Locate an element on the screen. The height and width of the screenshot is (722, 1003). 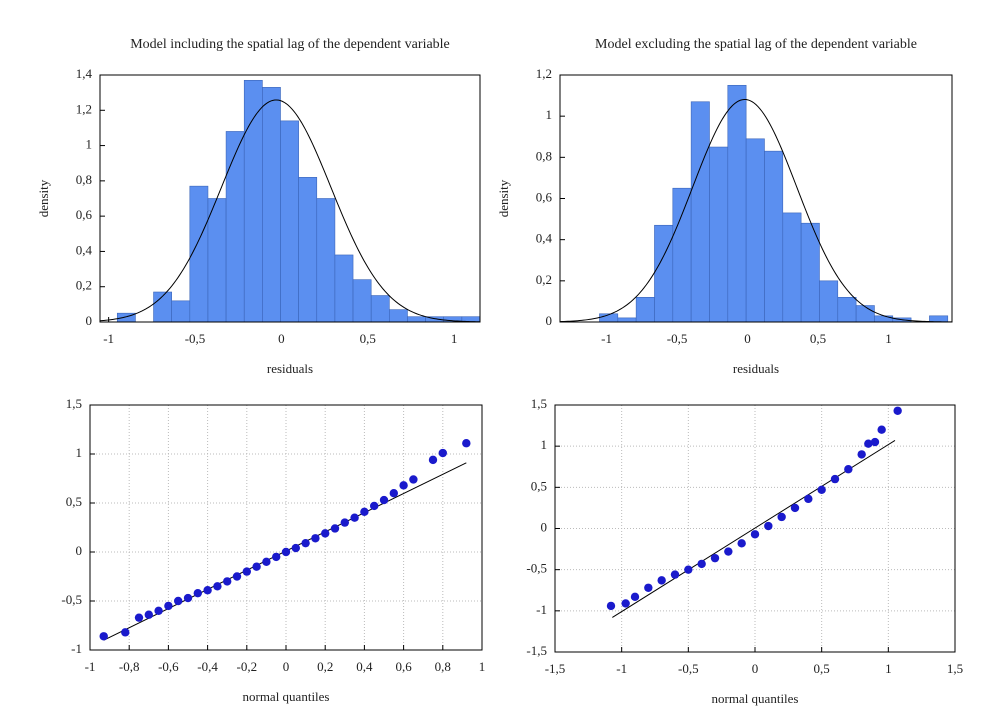
y-tick-label: 1,2 is located at coordinates (84, 108).